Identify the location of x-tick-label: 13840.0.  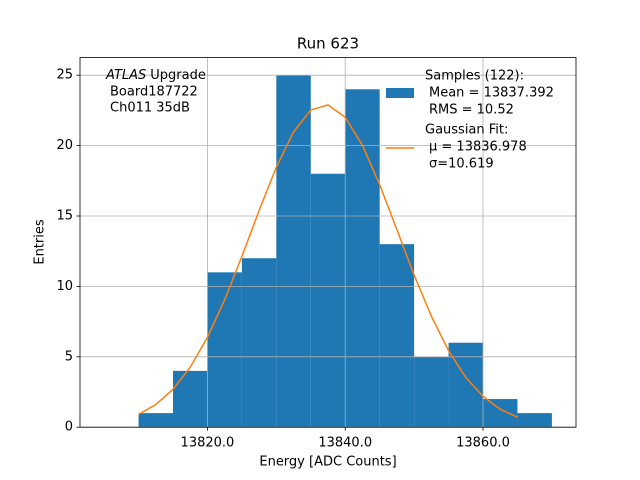
(345, 443).